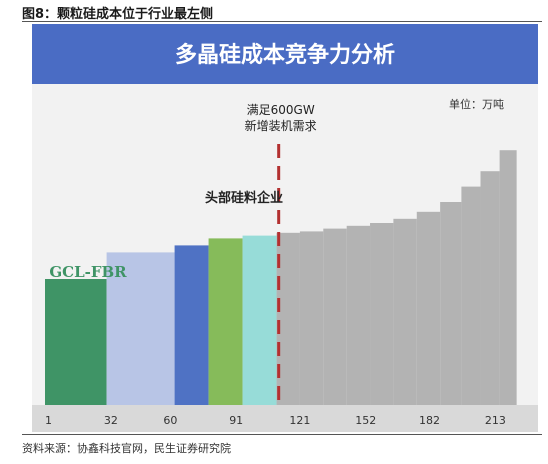 This screenshot has height=464, width=548. What do you see at coordinates (88, 272) in the screenshot?
I see `annotation-gcl-fbr: GCL-FBR` at bounding box center [88, 272].